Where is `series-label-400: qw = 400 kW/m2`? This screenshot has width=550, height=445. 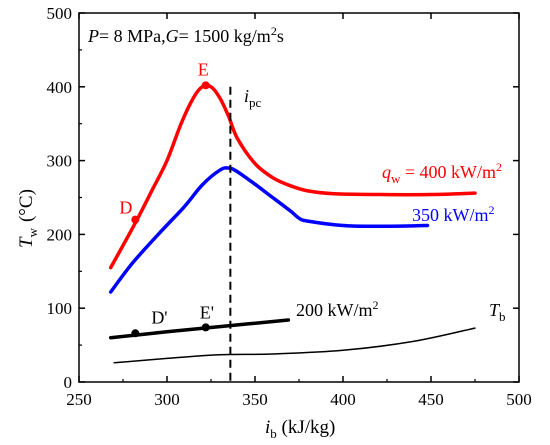 series-label-400: qw = 400 kW/m2 is located at coordinates (442, 173).